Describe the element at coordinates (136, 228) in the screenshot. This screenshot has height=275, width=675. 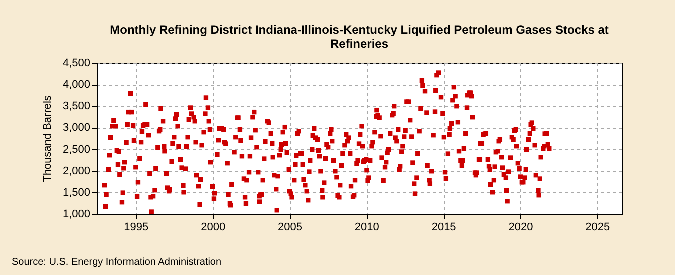
I see `x-tick-label: 1995` at that location.